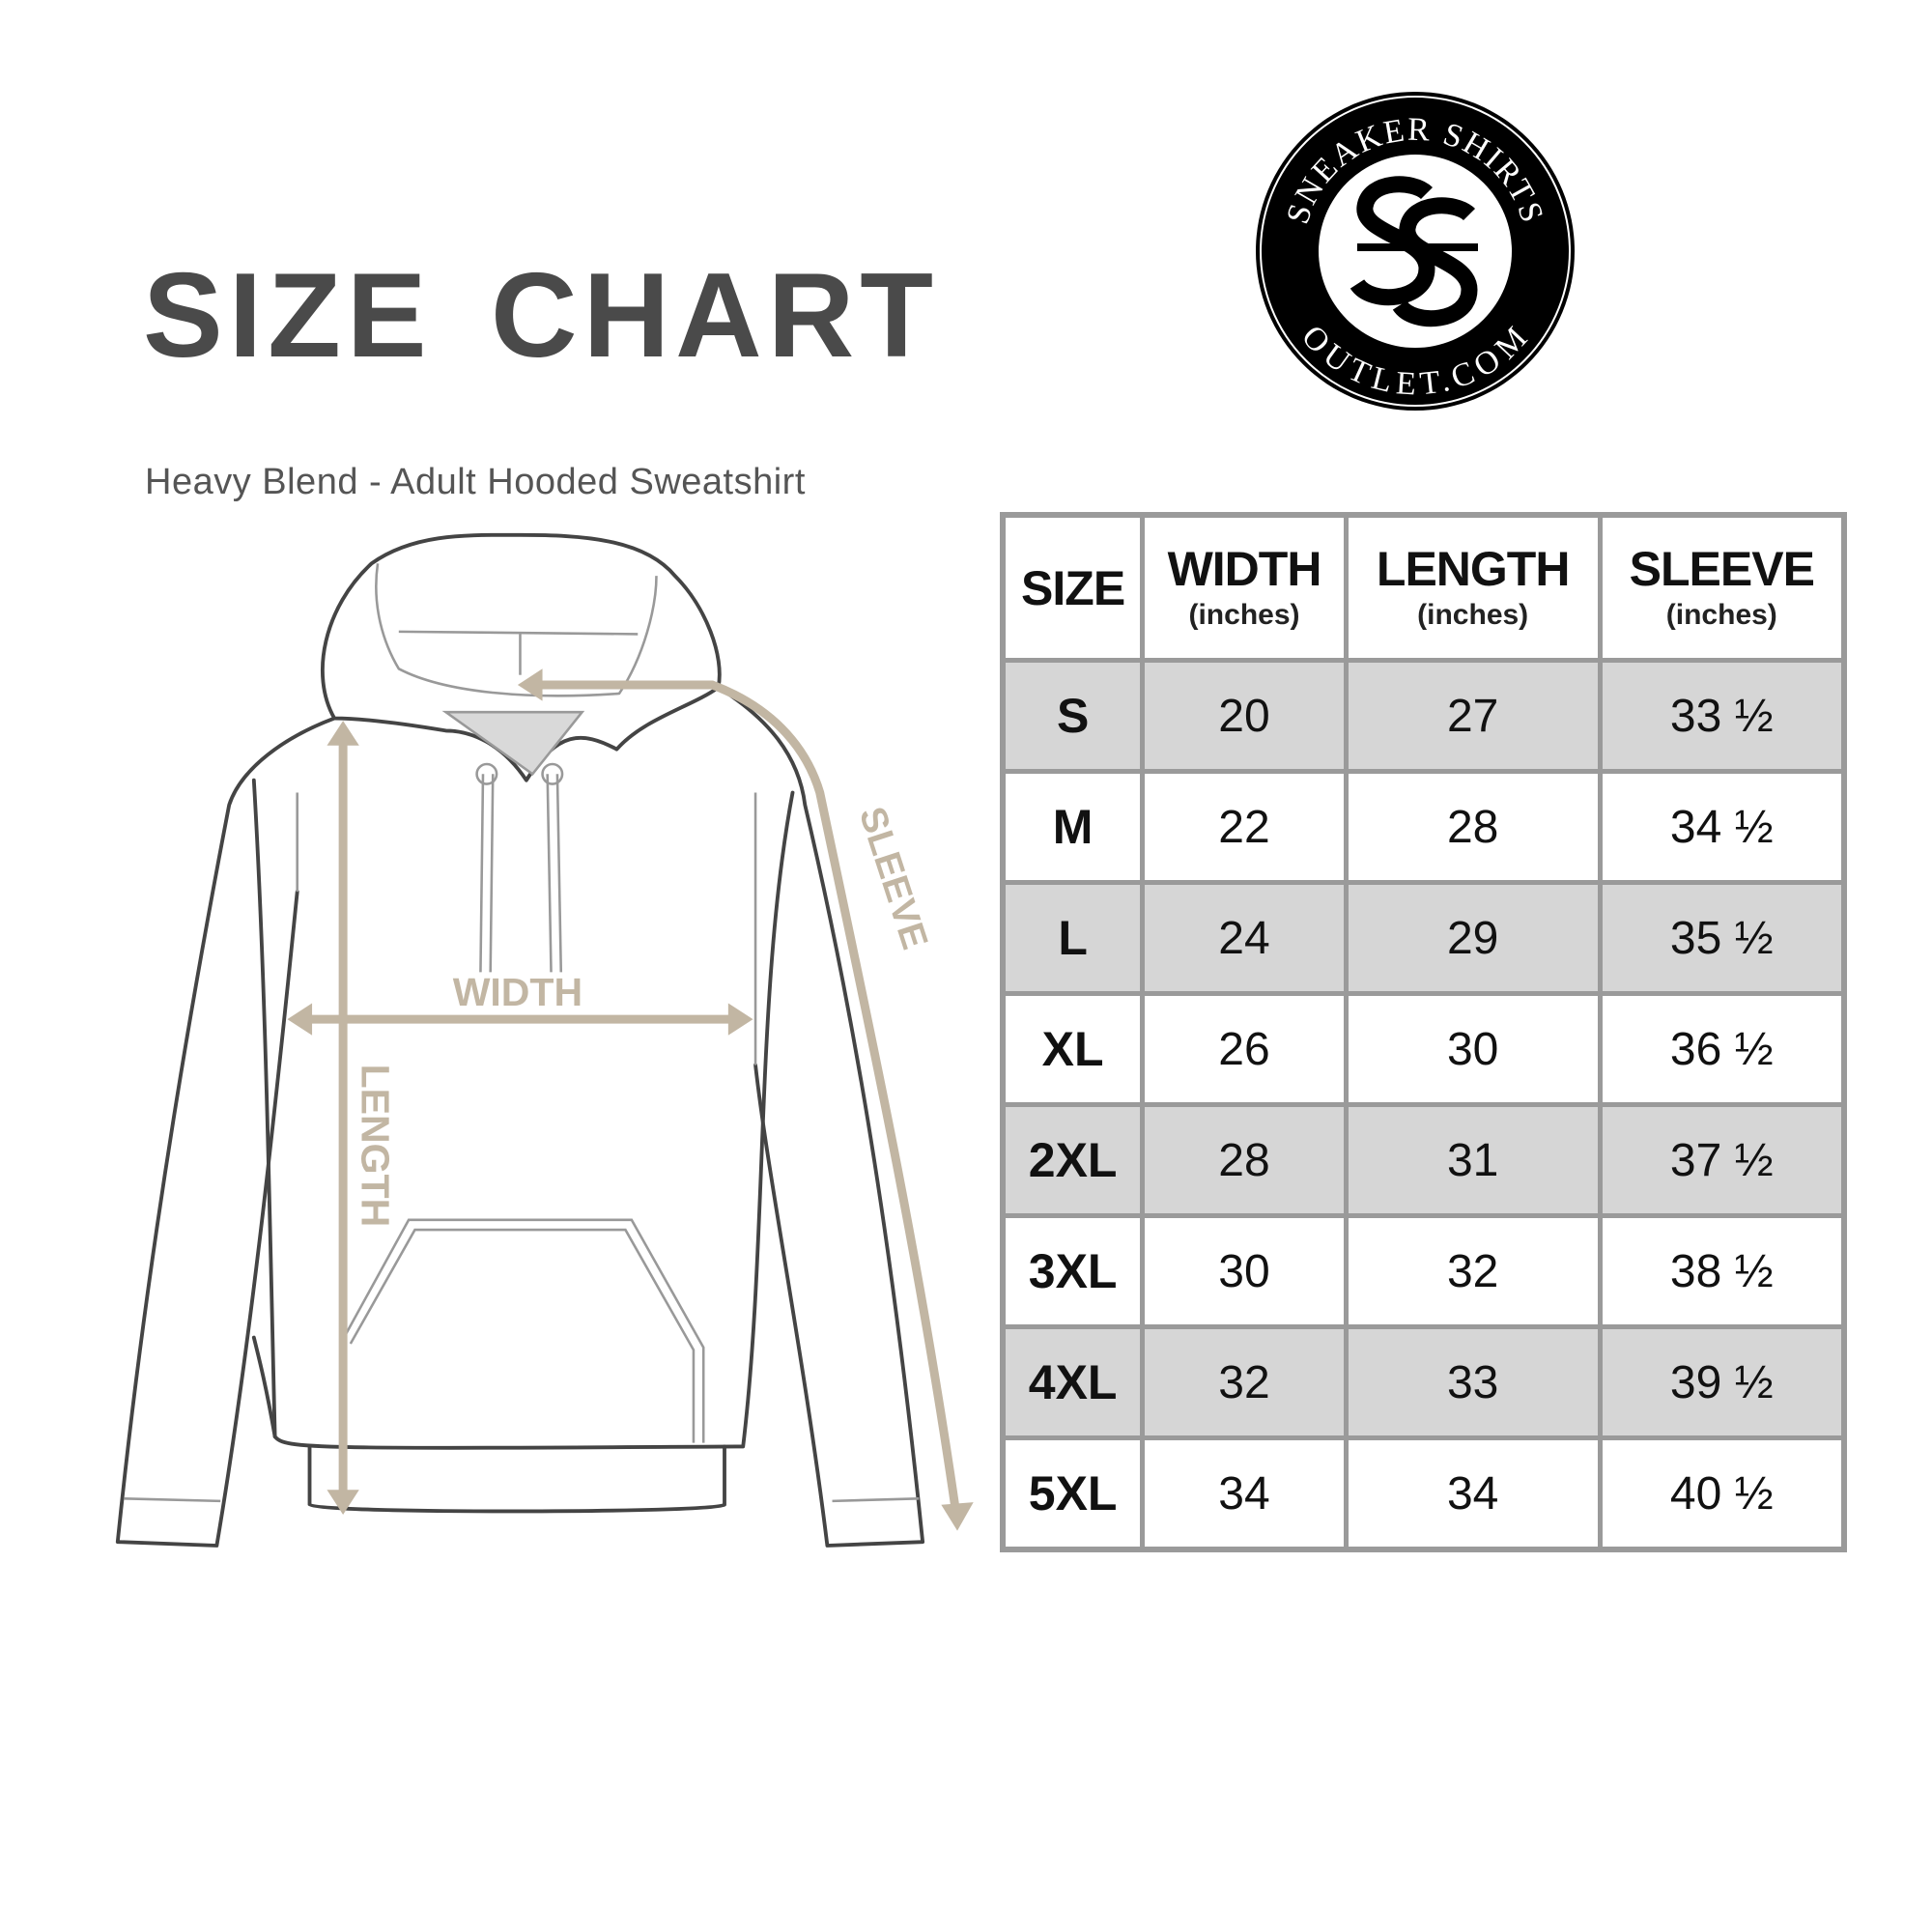  What do you see at coordinates (1722, 827) in the screenshot?
I see `cell-sleeve: 34 ½` at bounding box center [1722, 827].